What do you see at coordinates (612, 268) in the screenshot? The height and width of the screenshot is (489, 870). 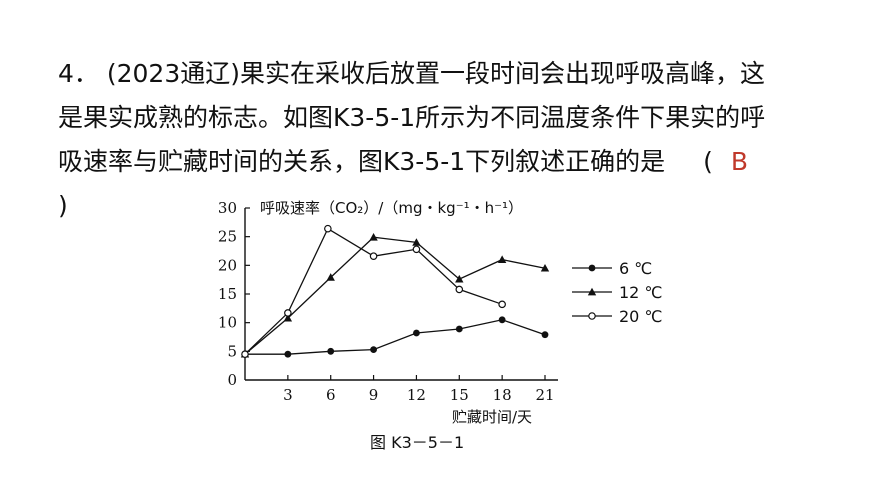 I see `legend-item: 6 ℃` at bounding box center [612, 268].